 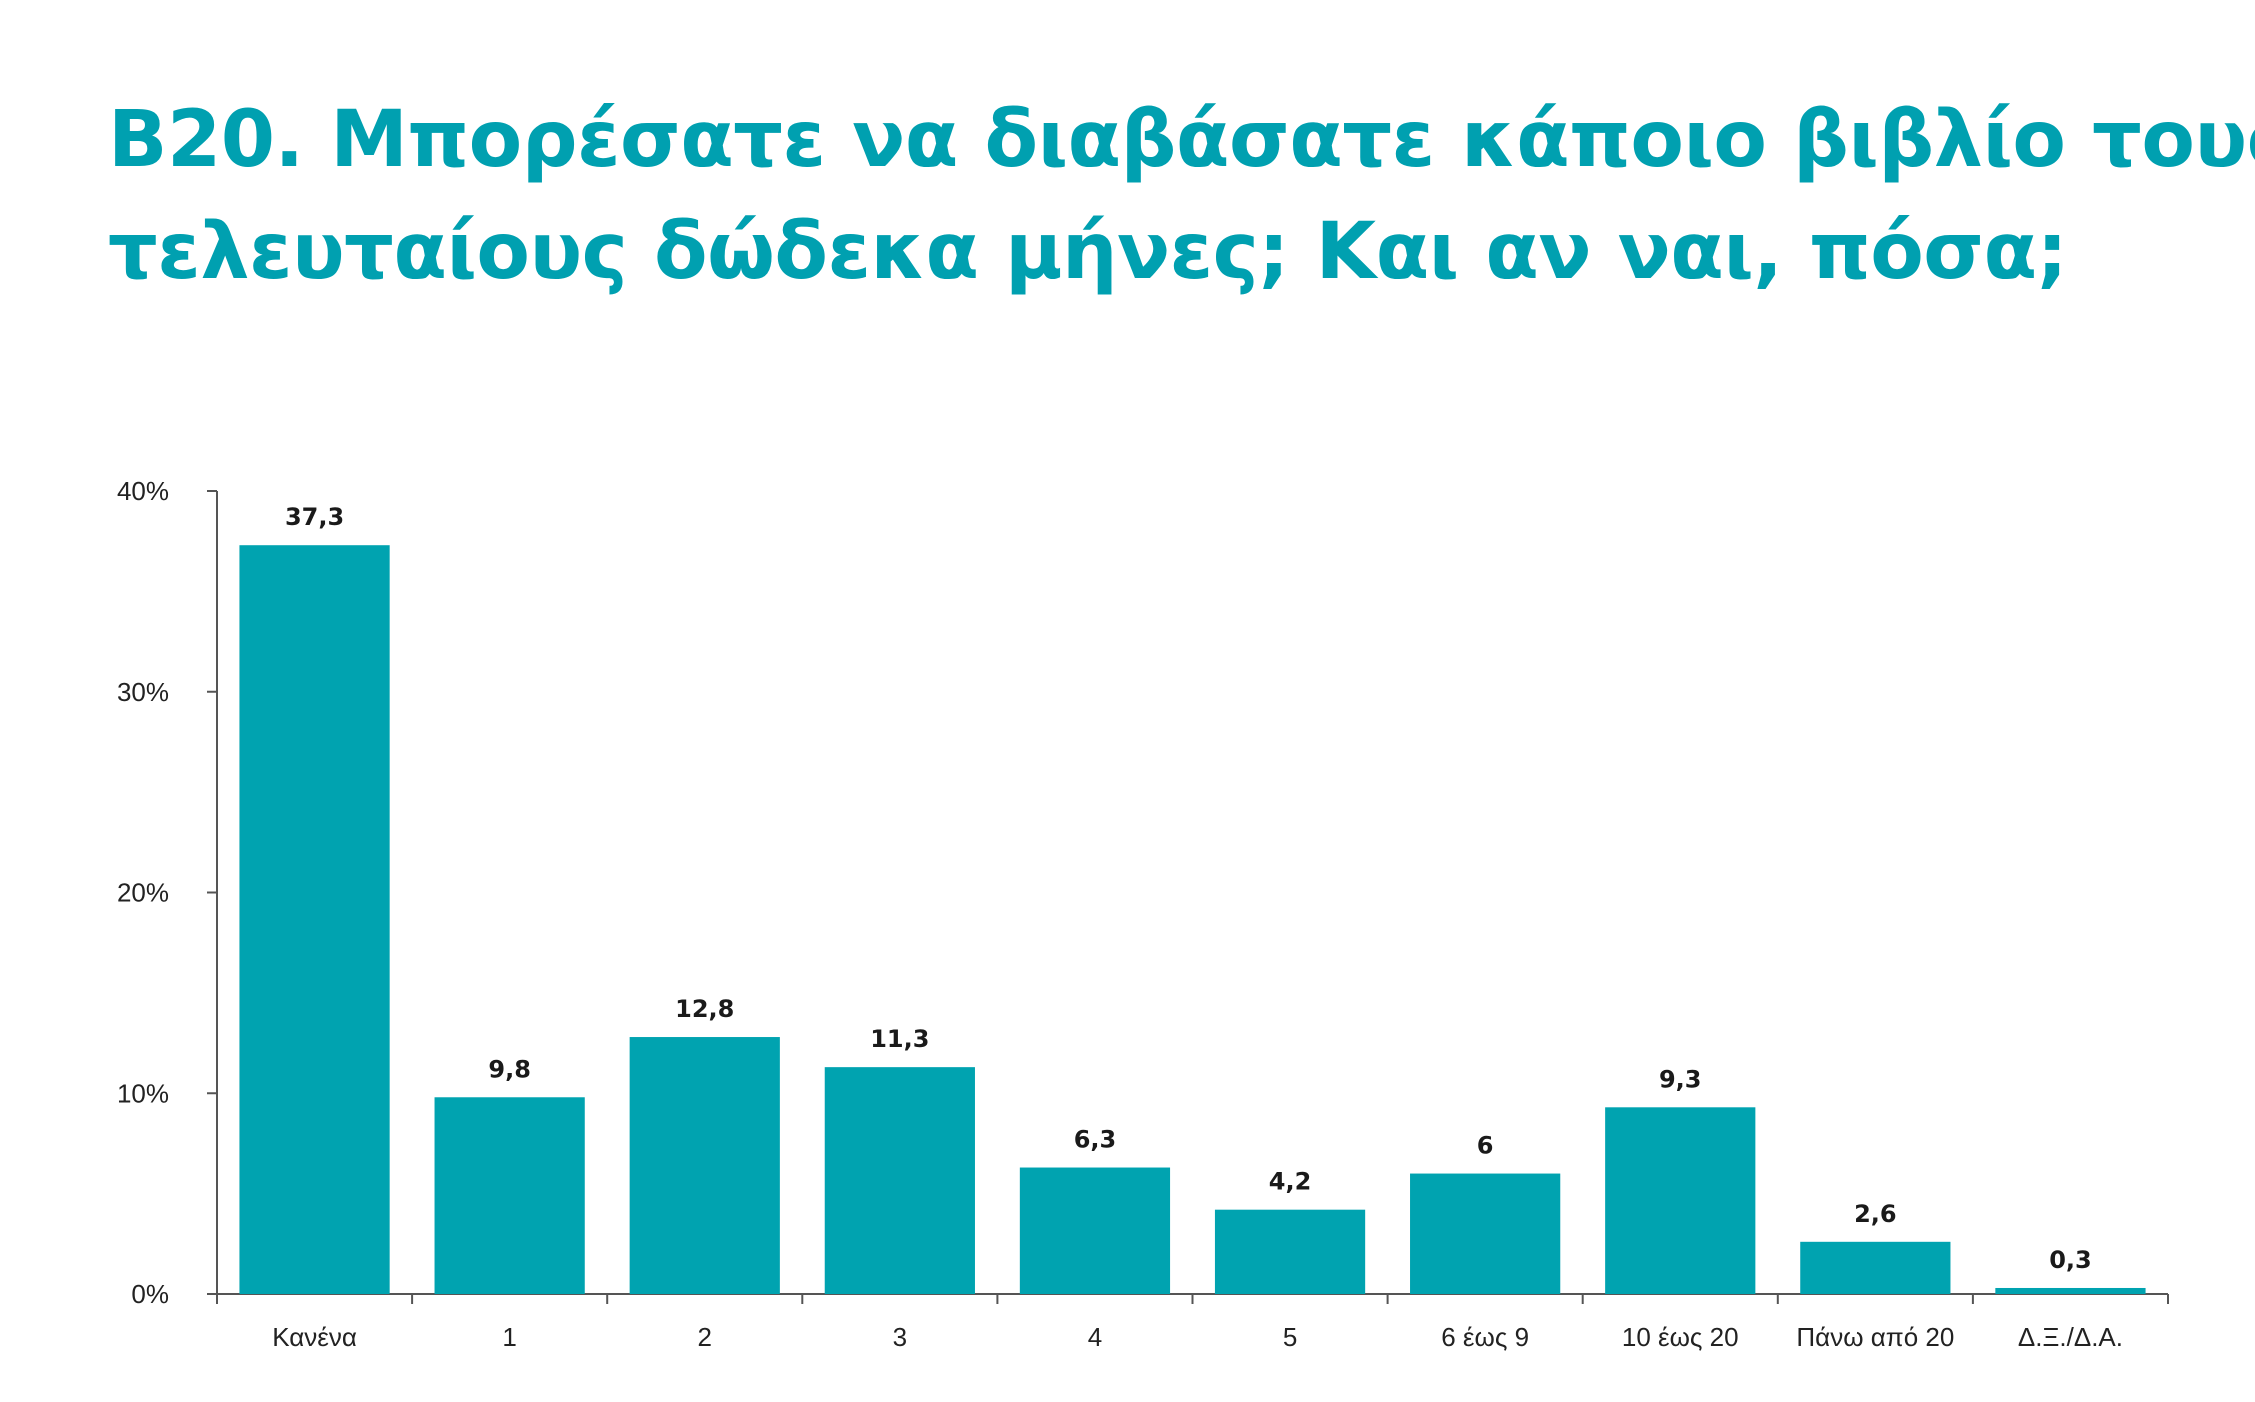 I want to click on y-tick-label: 30%, so click(x=143, y=692).